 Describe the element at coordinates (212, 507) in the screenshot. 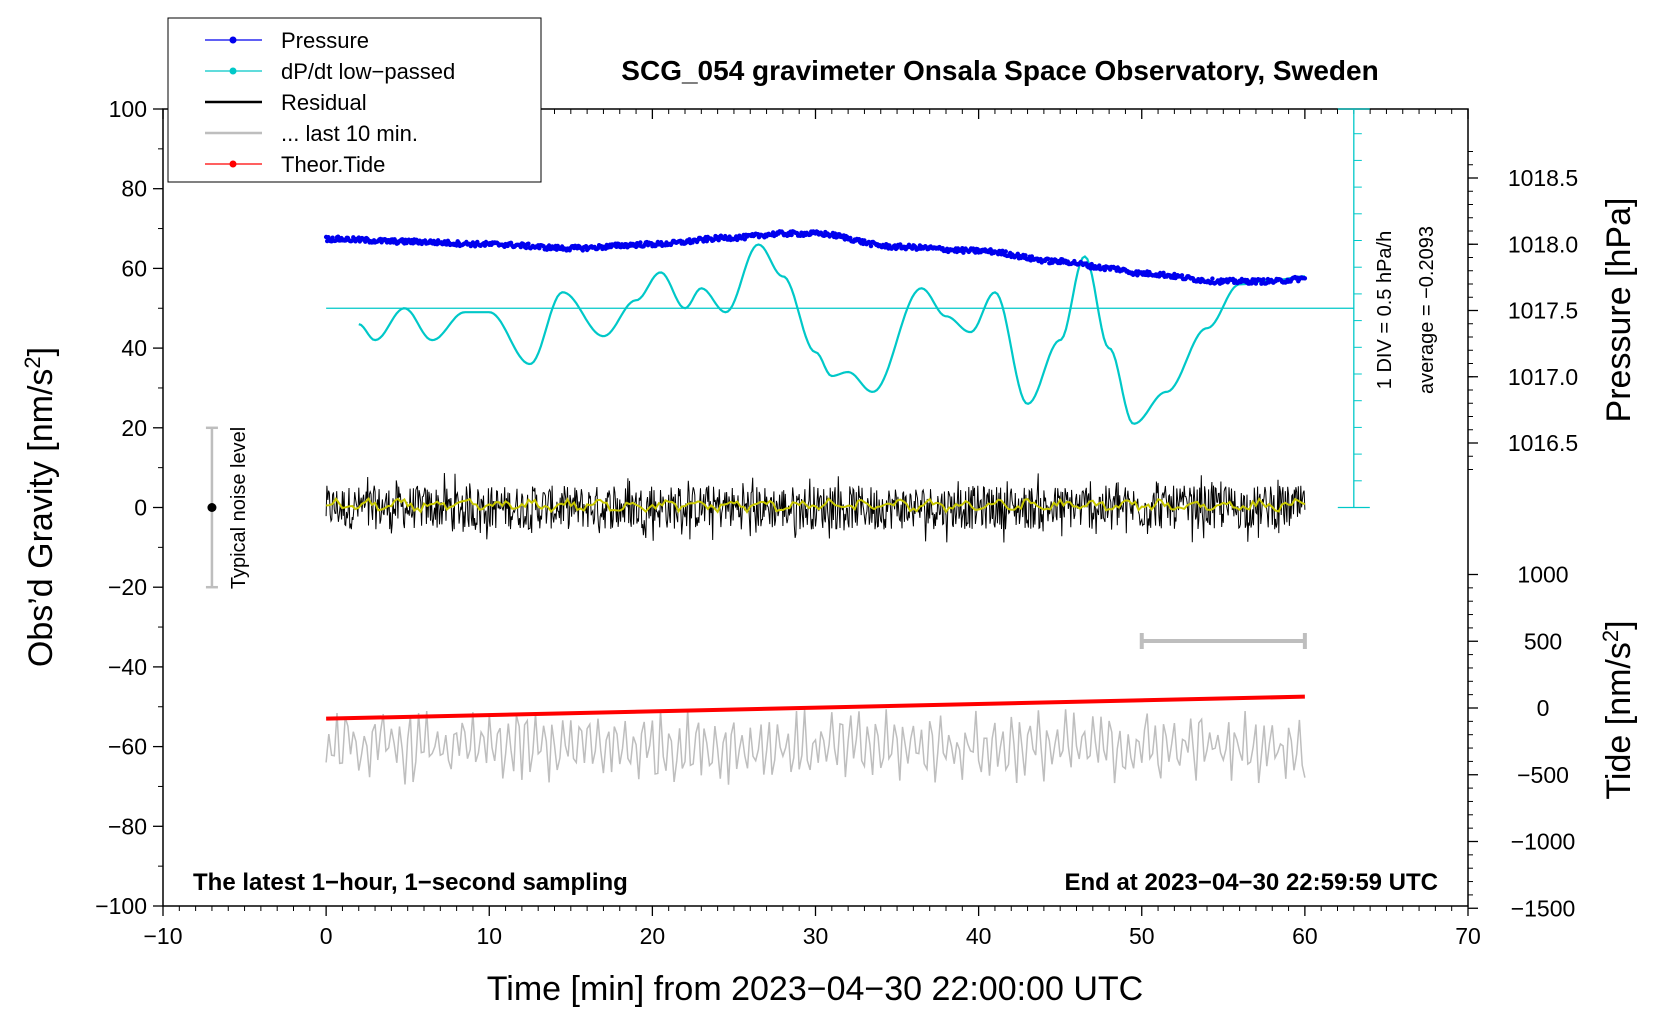

I see `noise-level-center-dot` at that location.